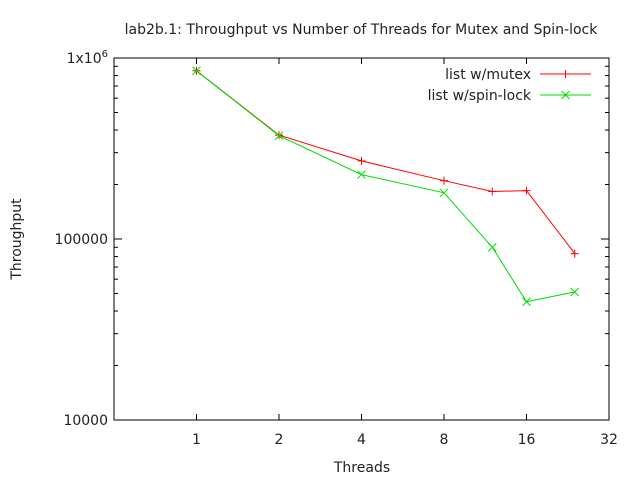 The width and height of the screenshot is (640, 480). Describe the element at coordinates (196, 440) in the screenshot. I see `x-tick-label: 1` at that location.